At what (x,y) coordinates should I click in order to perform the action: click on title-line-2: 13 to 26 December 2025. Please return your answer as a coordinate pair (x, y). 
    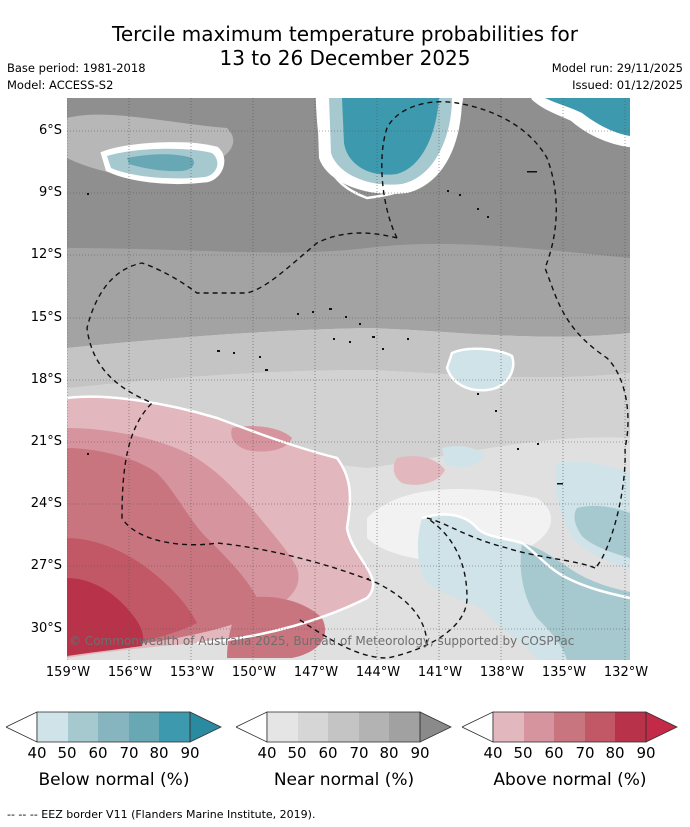
    Looking at the image, I should click on (345, 58).